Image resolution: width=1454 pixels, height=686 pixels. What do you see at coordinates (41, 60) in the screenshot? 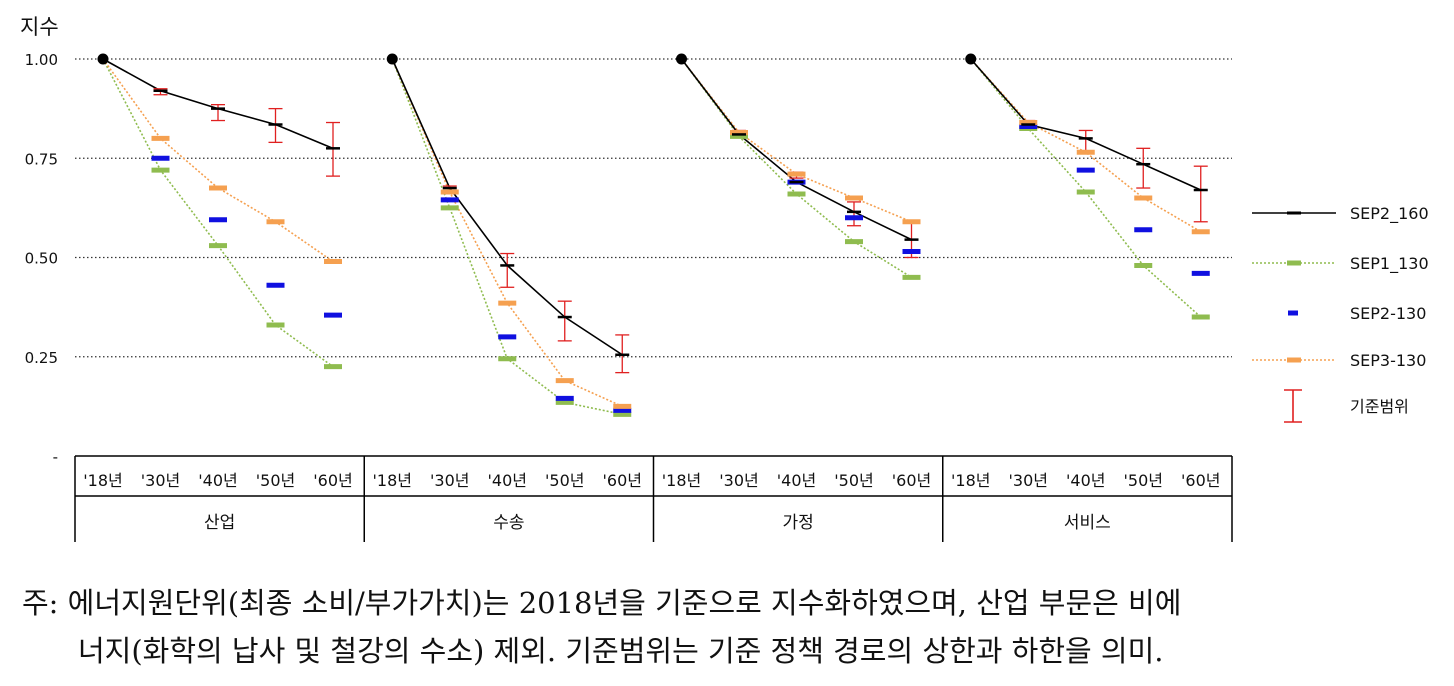
I see `y-tick-label: 1.00` at bounding box center [41, 60].